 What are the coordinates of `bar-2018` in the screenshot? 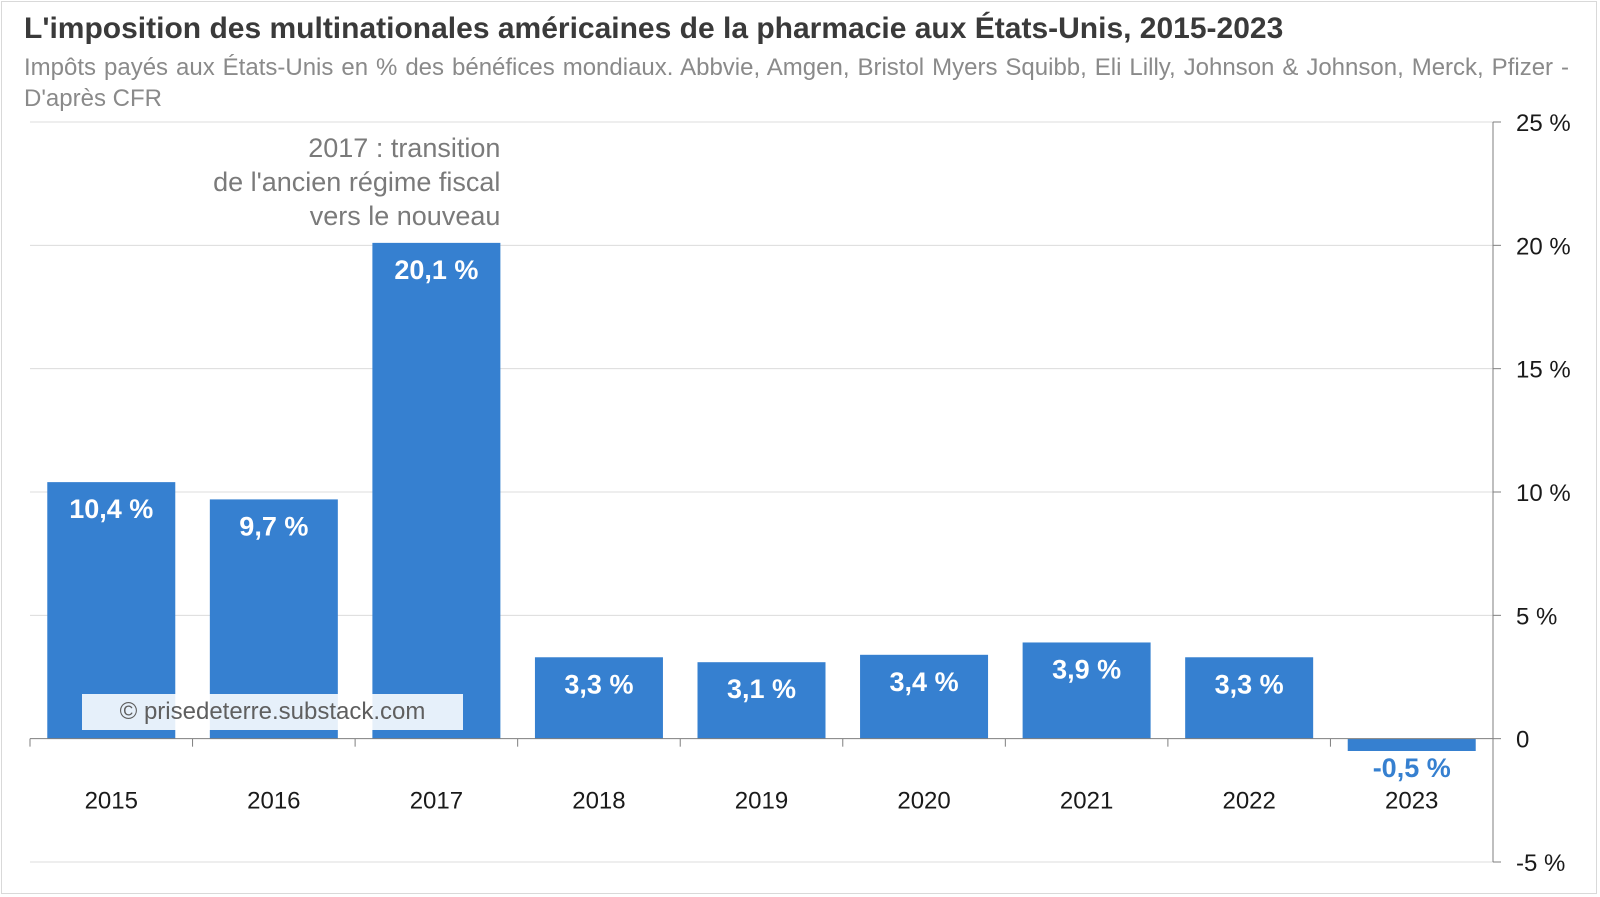 It's located at (598, 698).